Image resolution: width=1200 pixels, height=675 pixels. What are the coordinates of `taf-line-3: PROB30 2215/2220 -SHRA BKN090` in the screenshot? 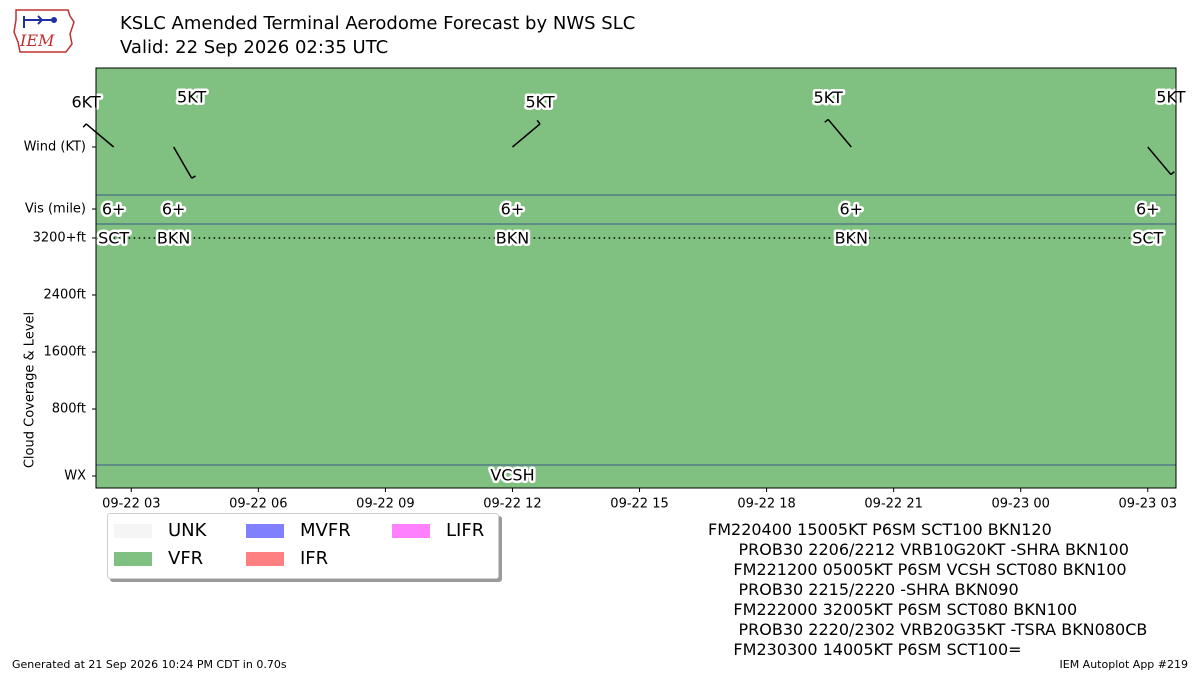 It's located at (863, 589).